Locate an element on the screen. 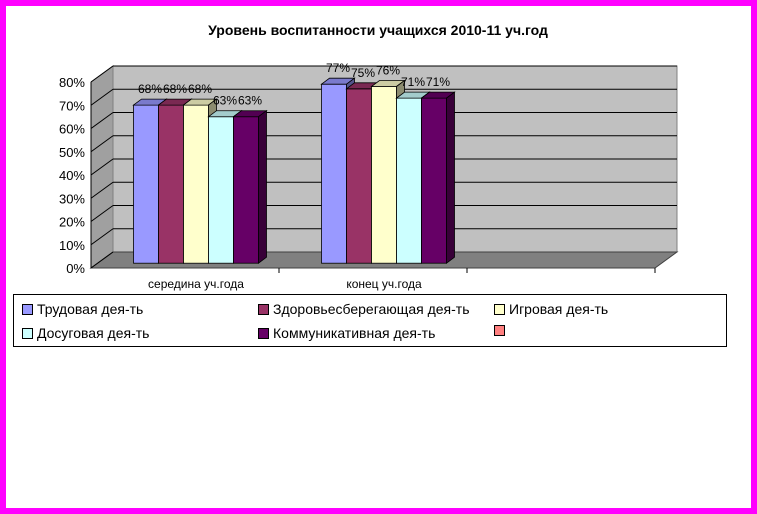 This screenshot has height=514, width=757. y-tick-label: 10% is located at coordinates (72, 245).